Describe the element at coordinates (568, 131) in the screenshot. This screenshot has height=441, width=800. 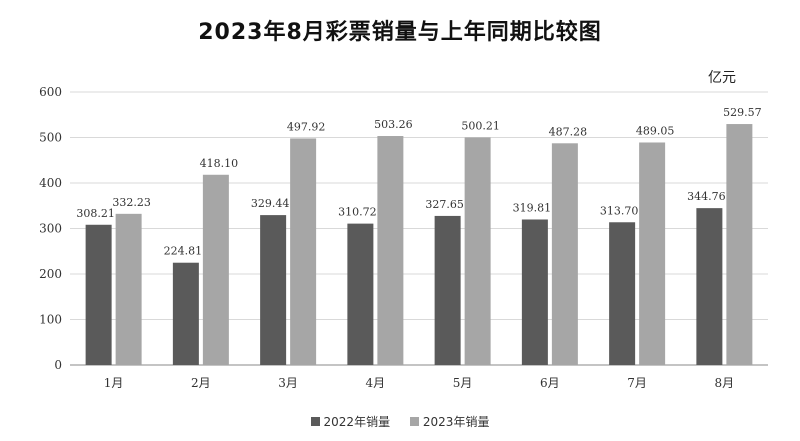
I see `data-label: 487.28` at that location.